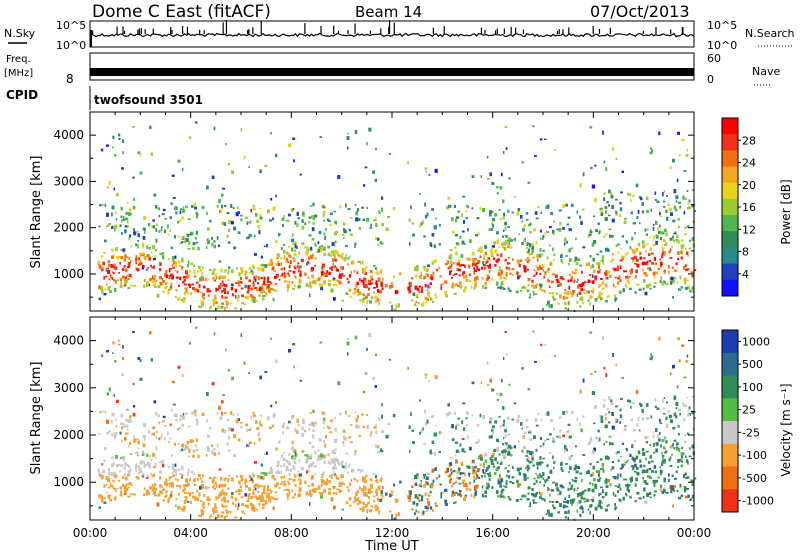 Image resolution: width=800 pixels, height=554 pixels. I want to click on beam-title: Beam 14, so click(388, 12).